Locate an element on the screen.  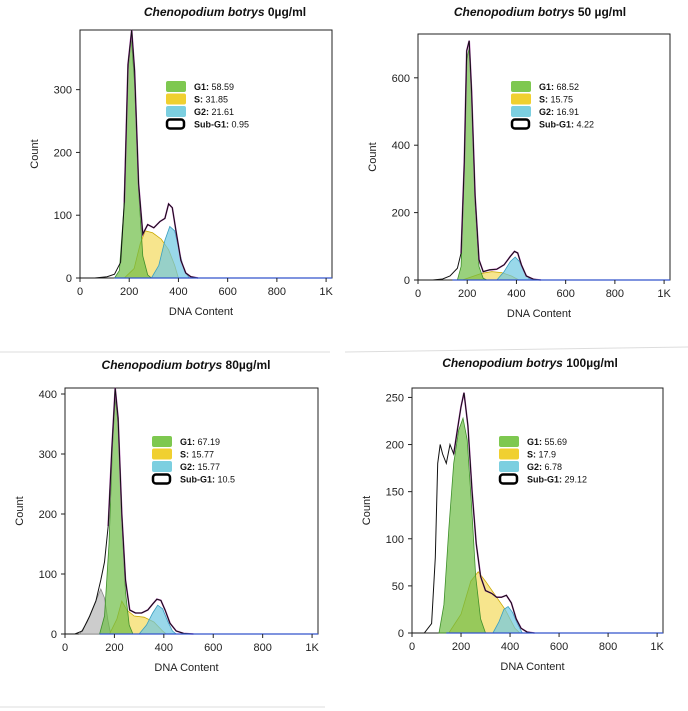
legend-entry: G2: 21.61 is located at coordinates (214, 112).